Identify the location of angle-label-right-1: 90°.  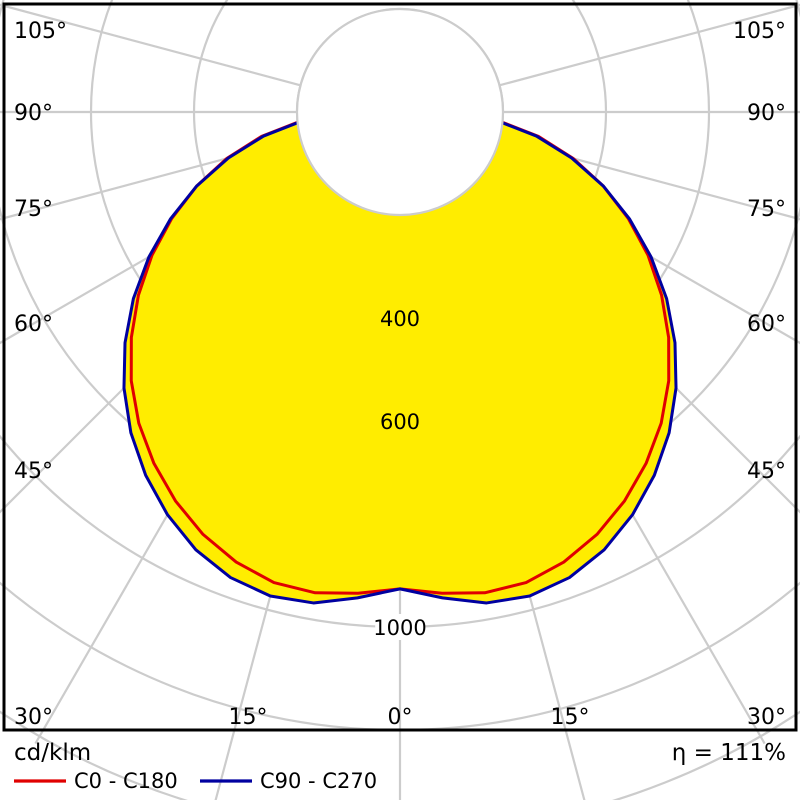
(766, 113).